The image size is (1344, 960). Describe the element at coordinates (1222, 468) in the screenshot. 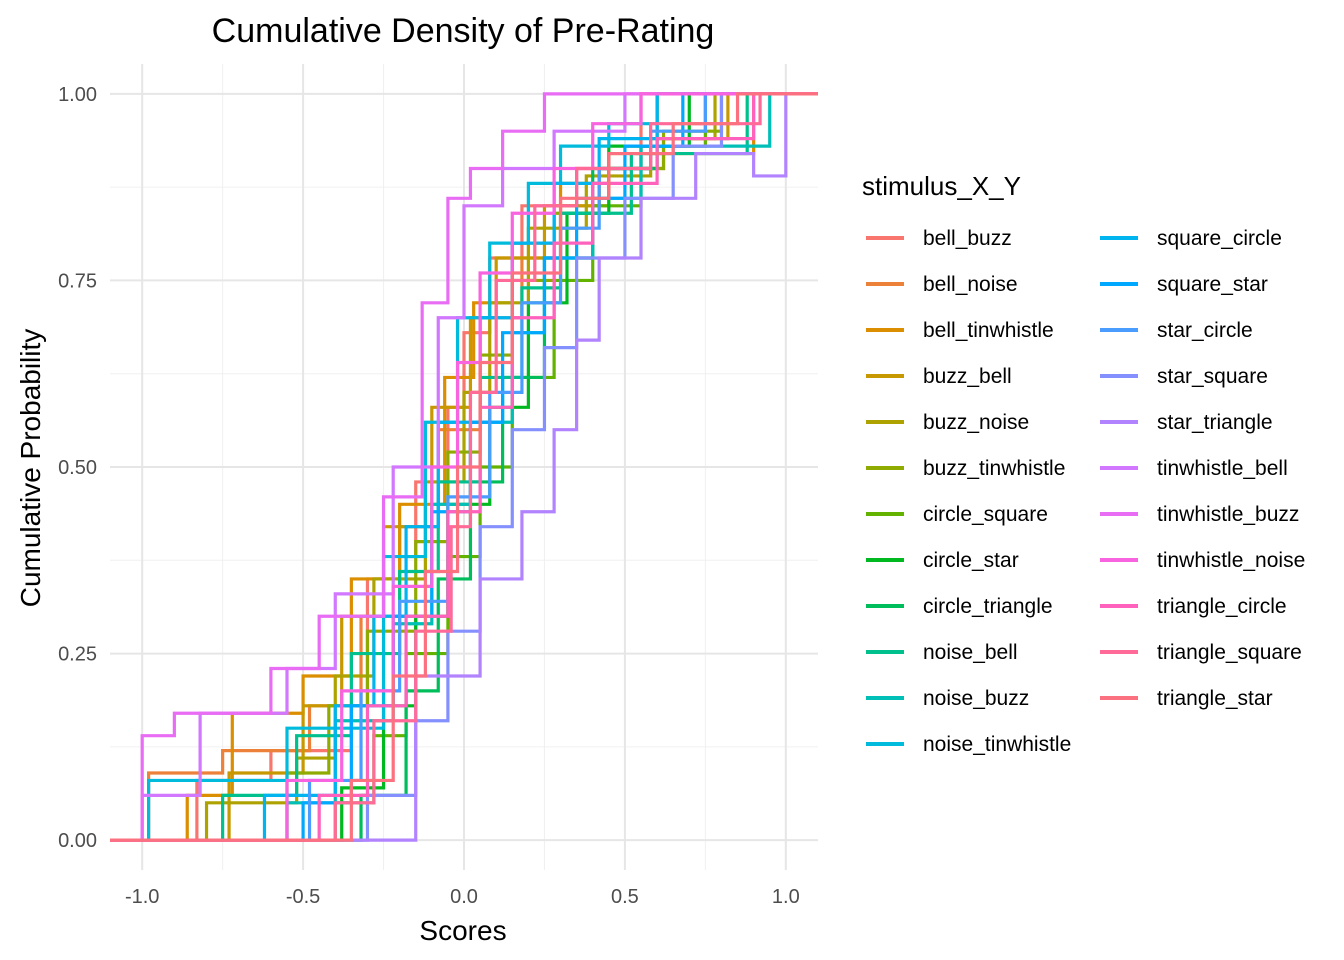

I see `legend-label-tinwhistle_bell: tinwhistle_bell` at that location.